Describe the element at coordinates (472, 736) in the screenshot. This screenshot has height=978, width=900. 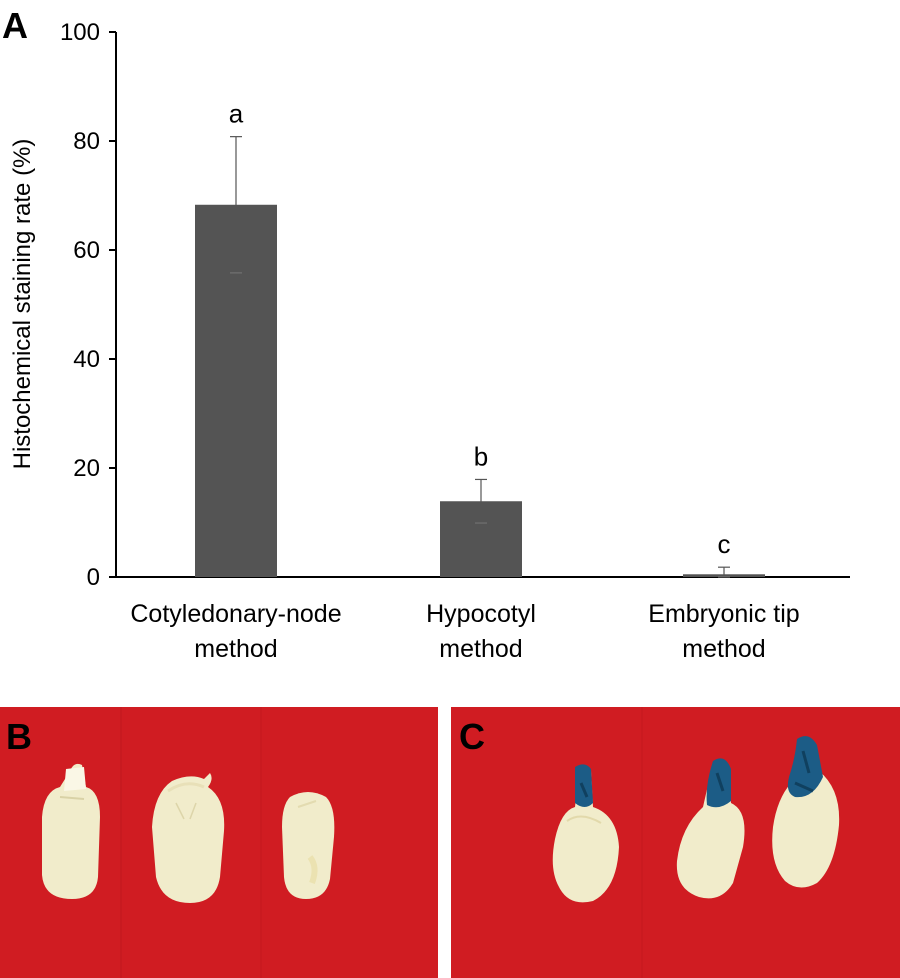
I see `panel-label-c: C` at that location.